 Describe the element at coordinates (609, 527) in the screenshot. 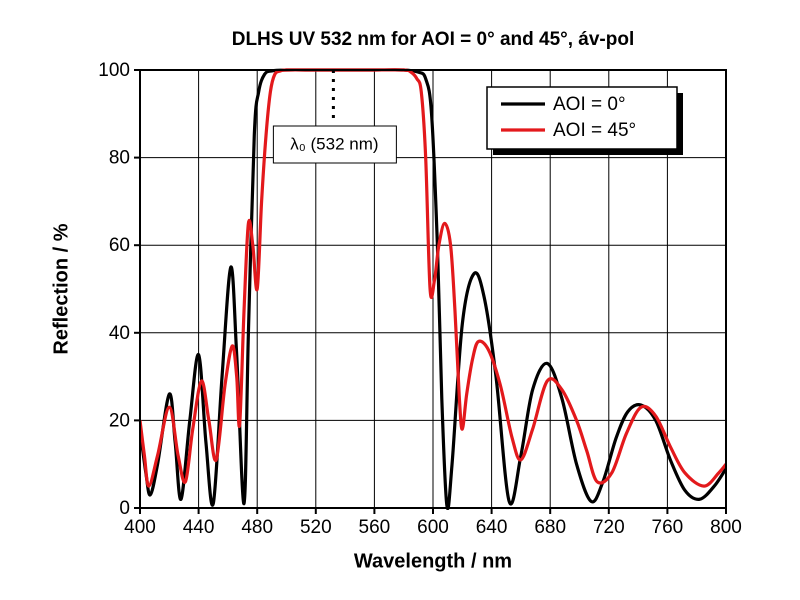

I see `x-tick-label: 720` at that location.